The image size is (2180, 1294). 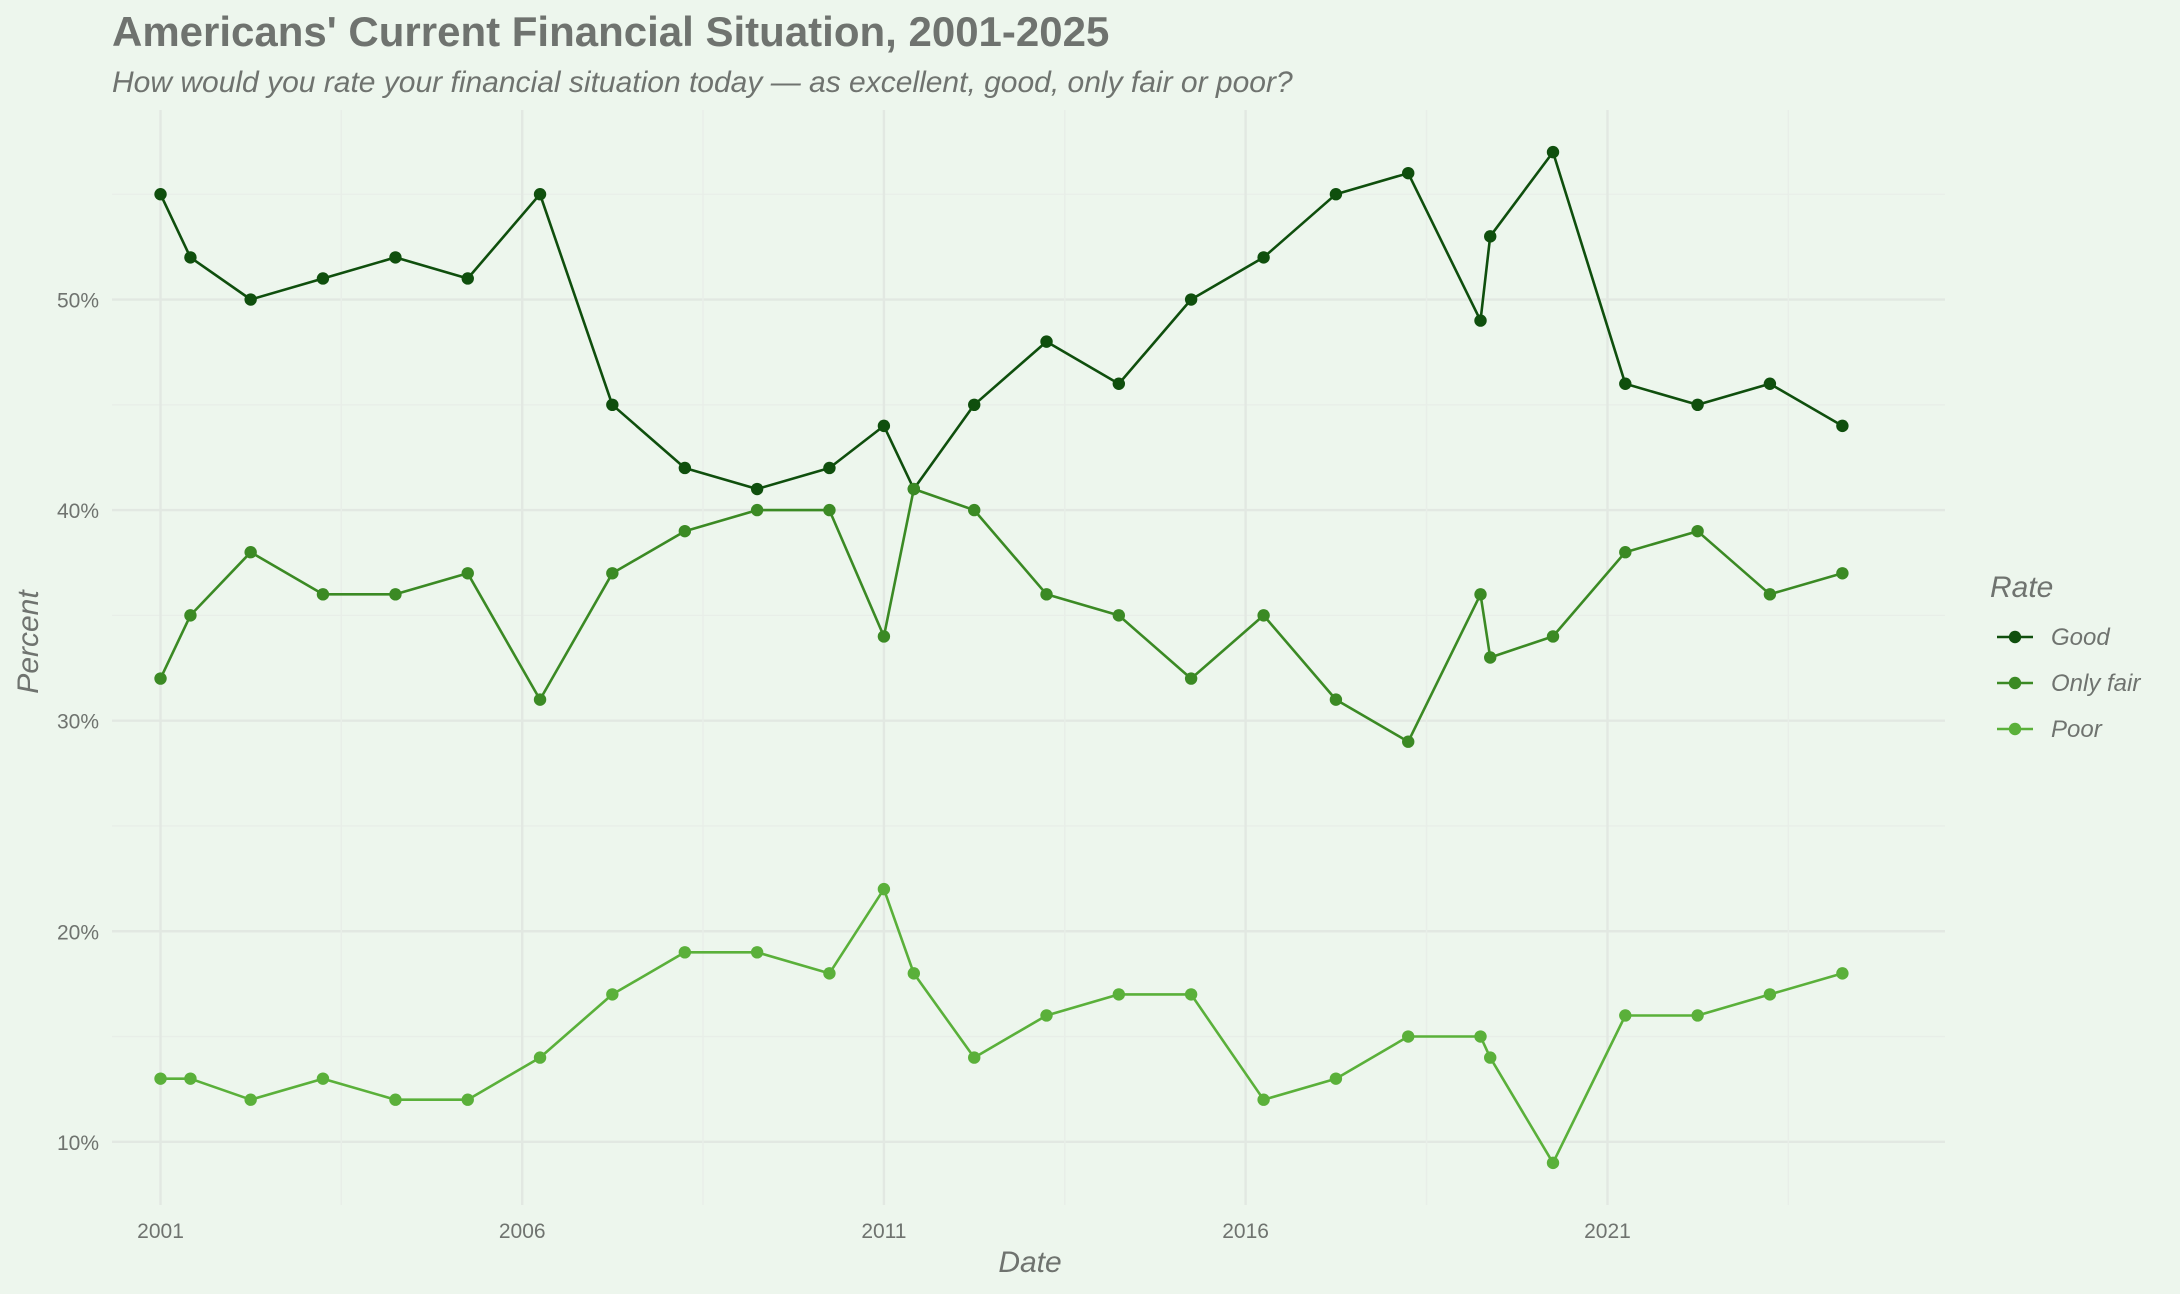 I want to click on x-tick-label: 2011, so click(x=883, y=1231).